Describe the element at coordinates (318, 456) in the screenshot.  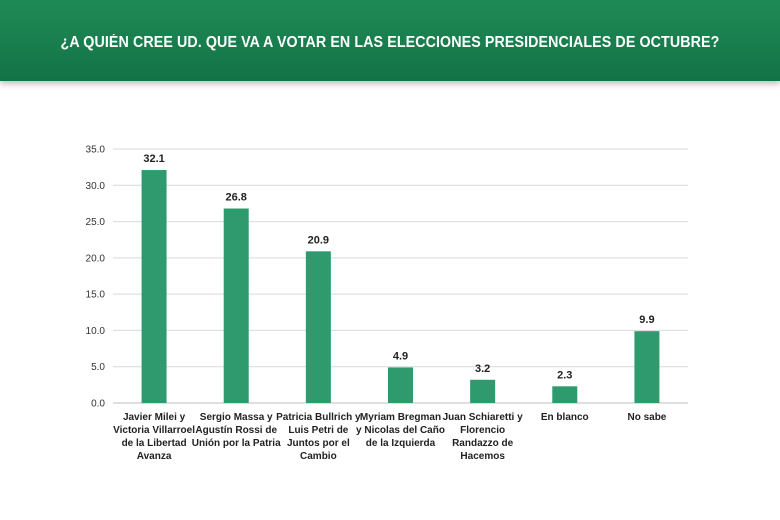
I see `x-category-line: Cambio` at that location.